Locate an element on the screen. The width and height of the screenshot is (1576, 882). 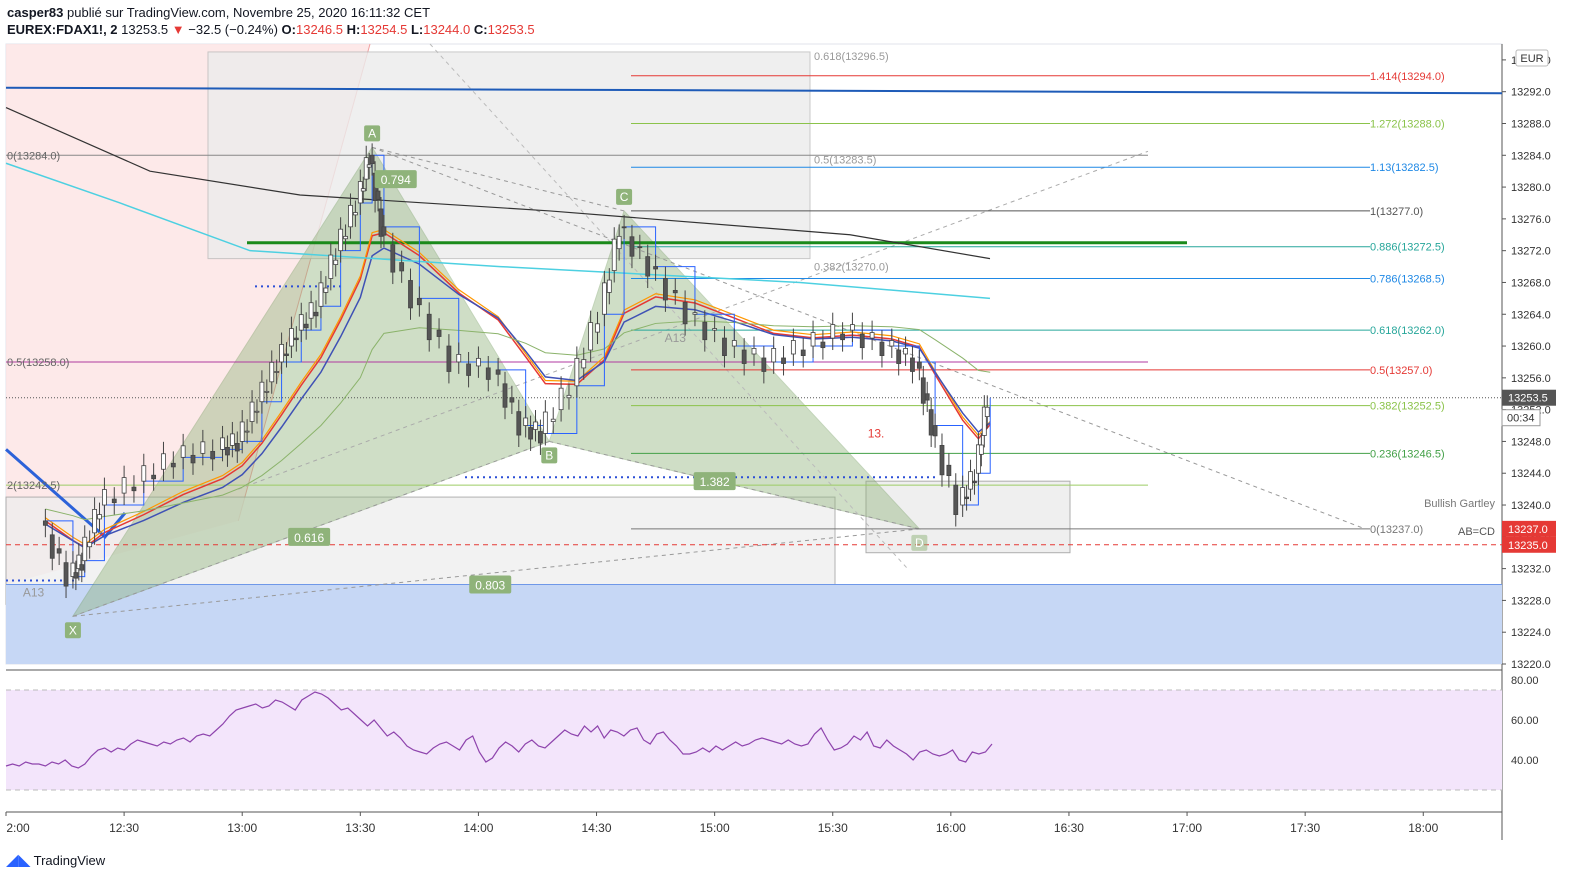
symbol-label: EUREX:FDAX1!, 2 is located at coordinates (62, 29).